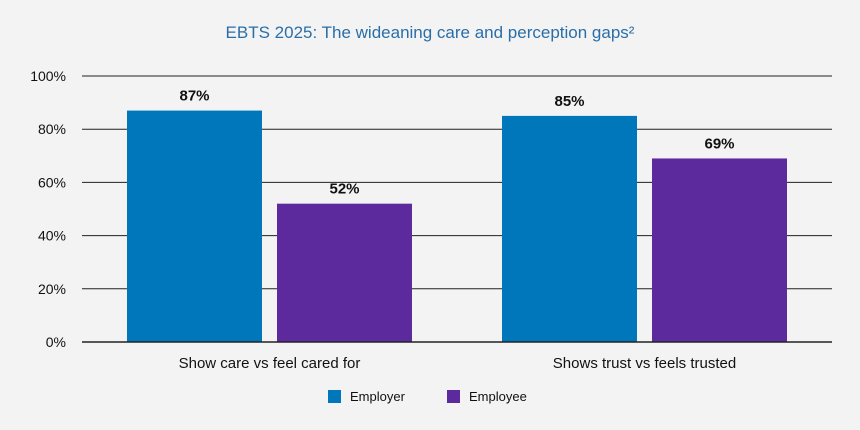 This screenshot has width=860, height=430. Describe the element at coordinates (48, 209) in the screenshot. I see `y-axis-ticks: 0% 20% 40% 60% 80% 100%` at that location.